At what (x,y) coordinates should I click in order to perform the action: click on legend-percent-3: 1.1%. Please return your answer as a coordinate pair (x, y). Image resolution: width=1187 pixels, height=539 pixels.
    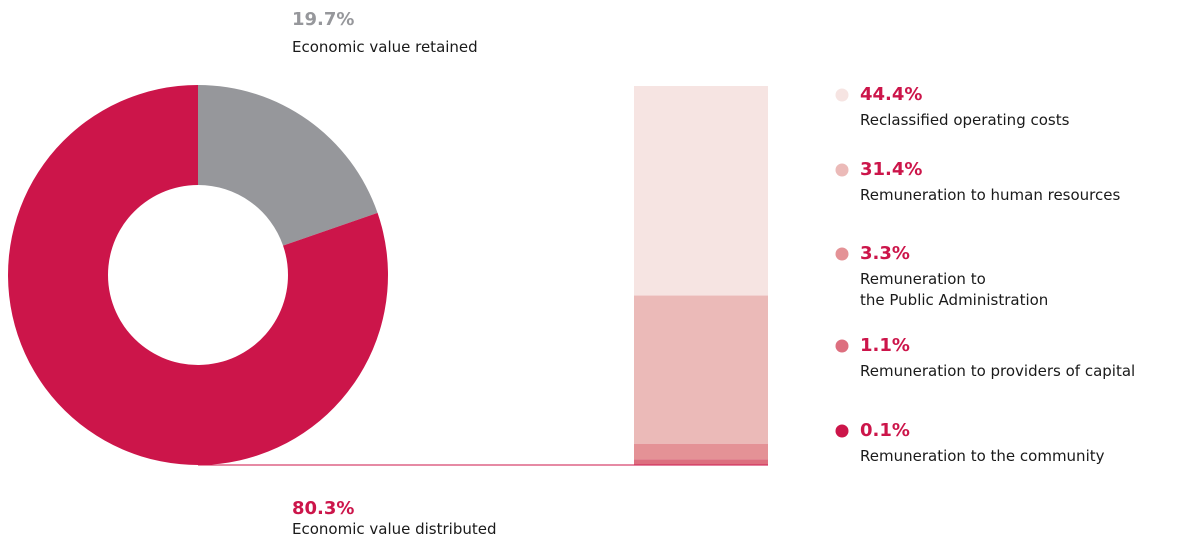
    Looking at the image, I should click on (885, 345).